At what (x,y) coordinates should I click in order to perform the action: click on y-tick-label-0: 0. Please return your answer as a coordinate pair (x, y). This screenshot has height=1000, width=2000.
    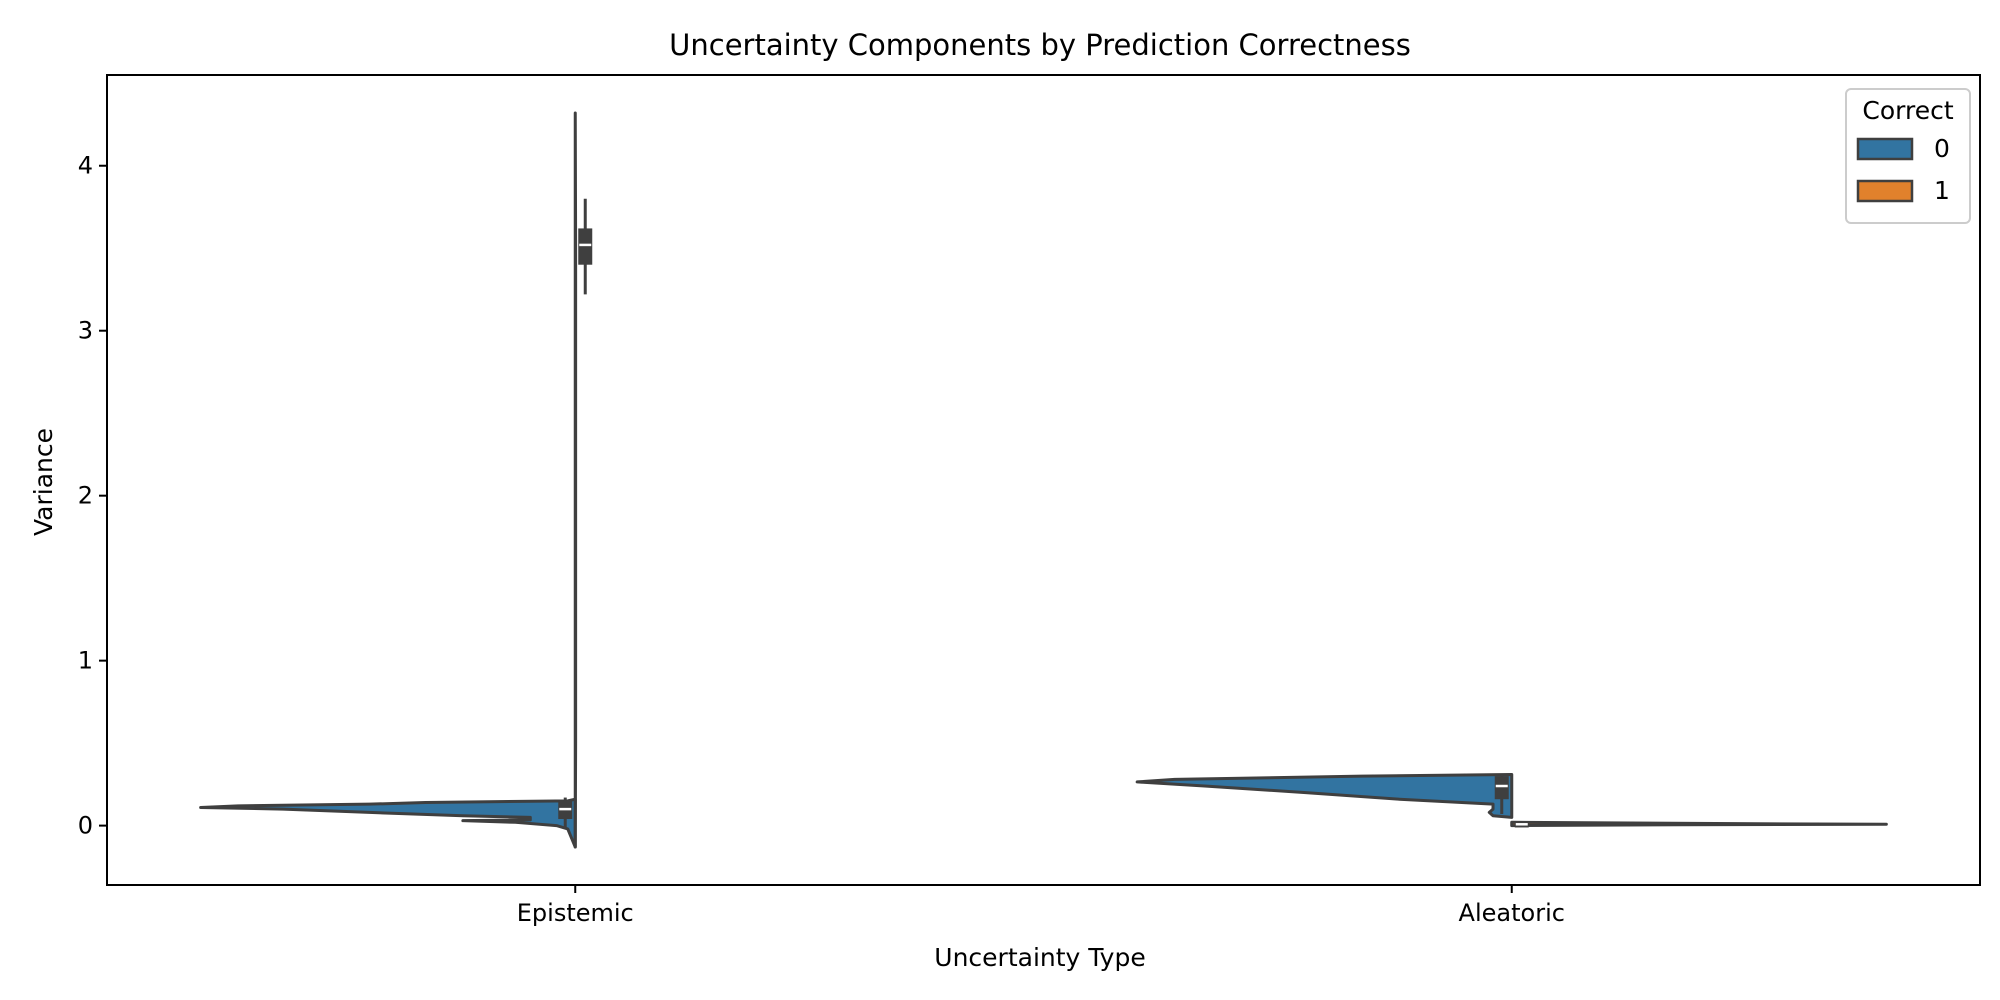
    Looking at the image, I should click on (85, 826).